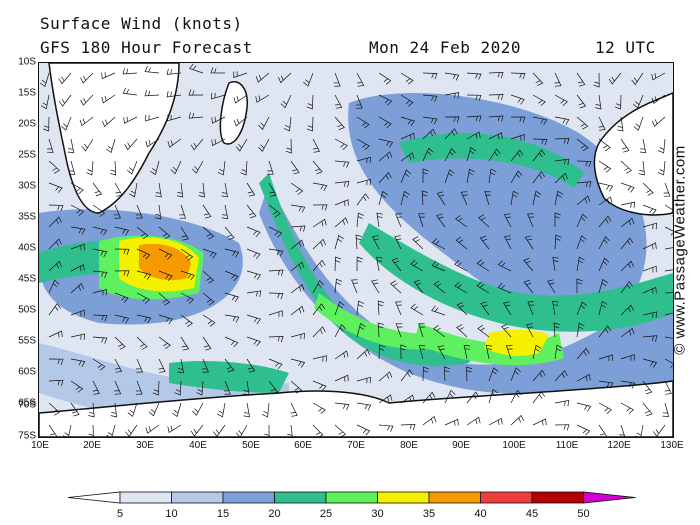 The image size is (700, 525). Describe the element at coordinates (165, 262) in the screenshot. I see `wind-band-storm` at that location.